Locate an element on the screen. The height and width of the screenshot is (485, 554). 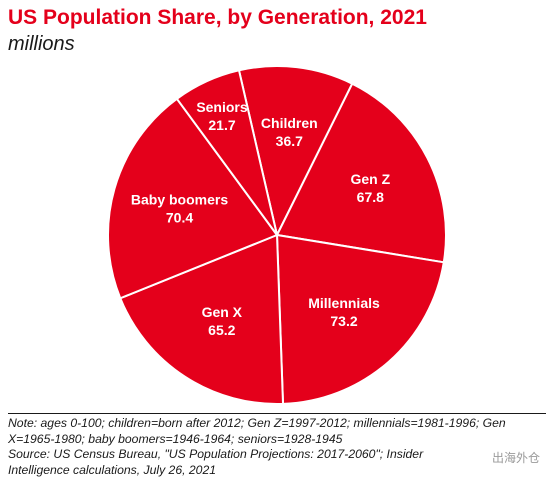
slice-label-baby-boomers: Baby boomers is located at coordinates (179, 199).